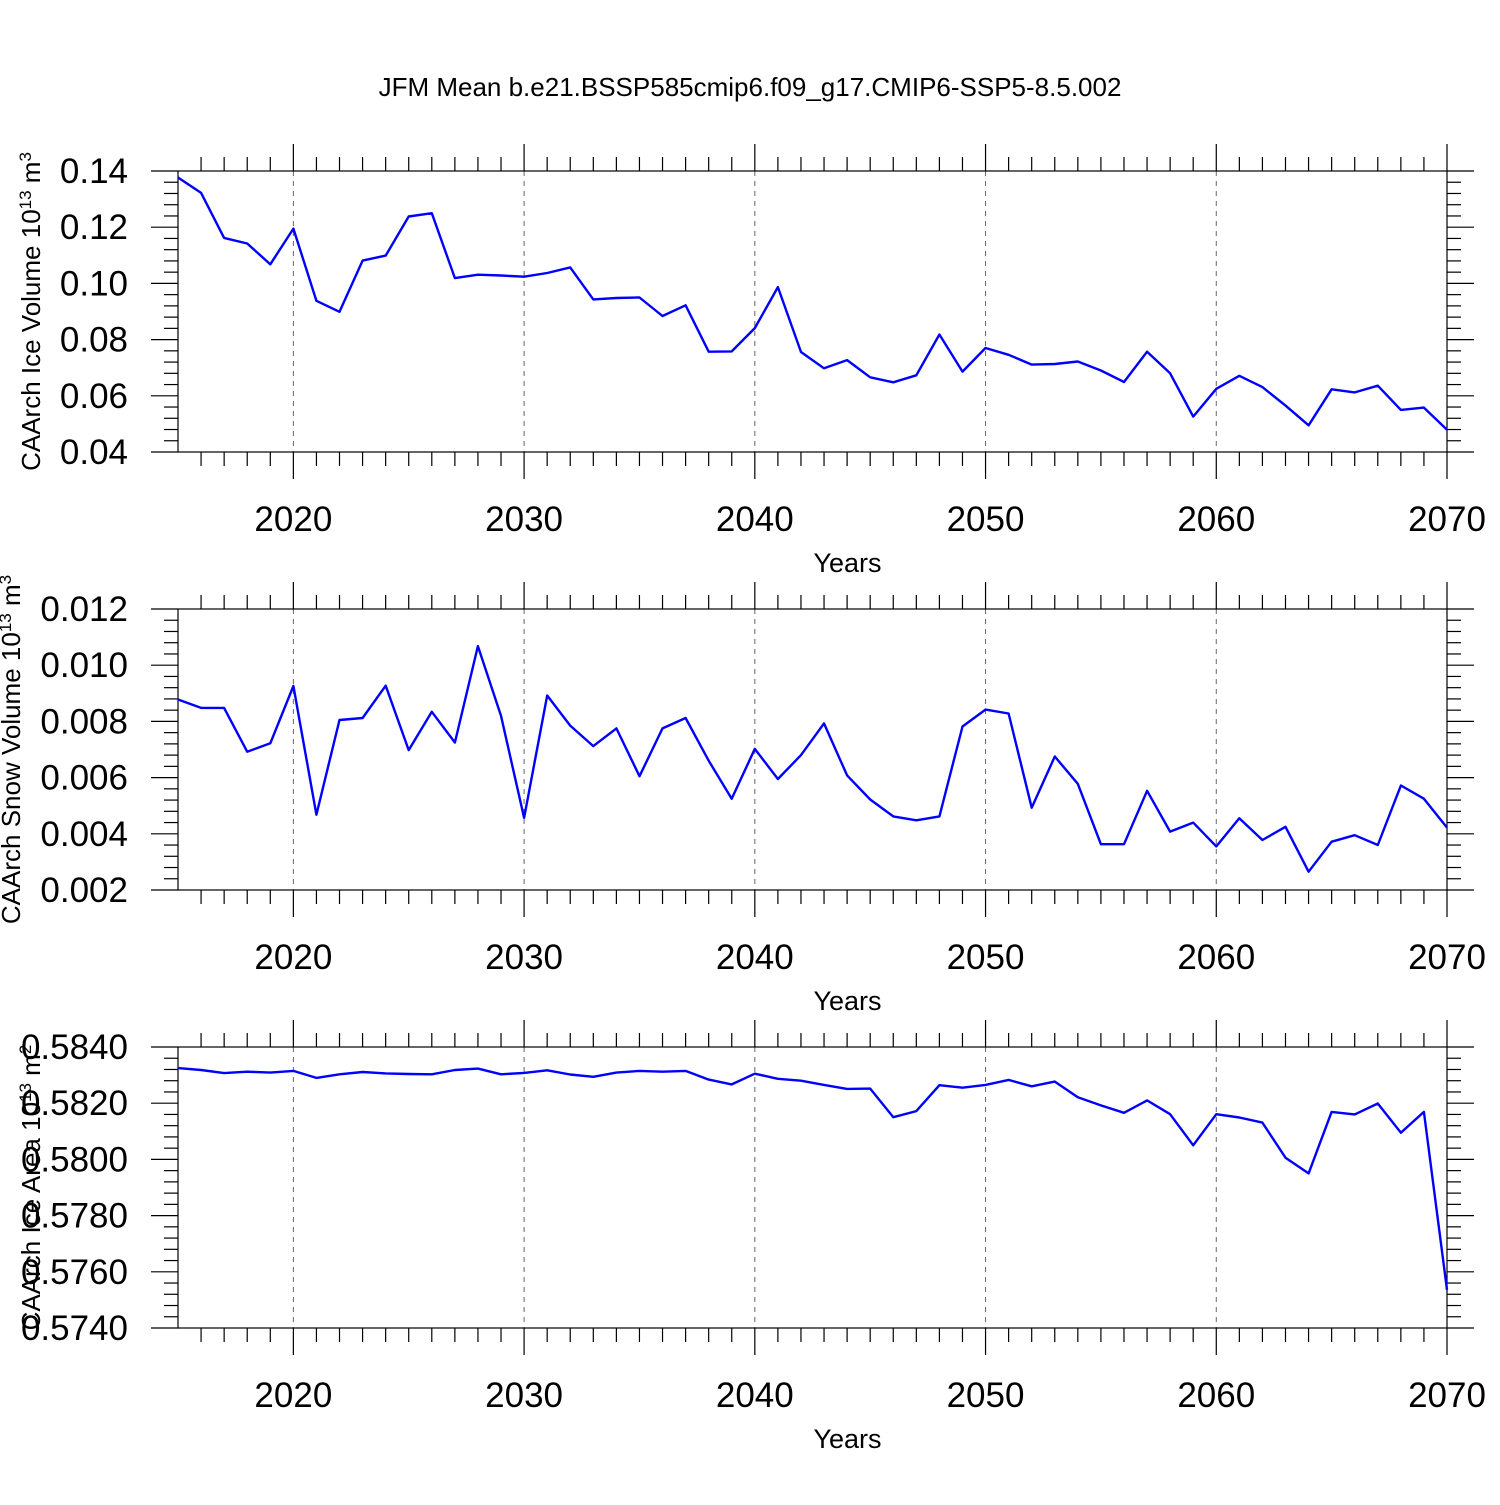 The height and width of the screenshot is (1505, 1500). What do you see at coordinates (13, 749) in the screenshot?
I see `y-axis-label: CAArch Snow Volume 1013 m3` at bounding box center [13, 749].